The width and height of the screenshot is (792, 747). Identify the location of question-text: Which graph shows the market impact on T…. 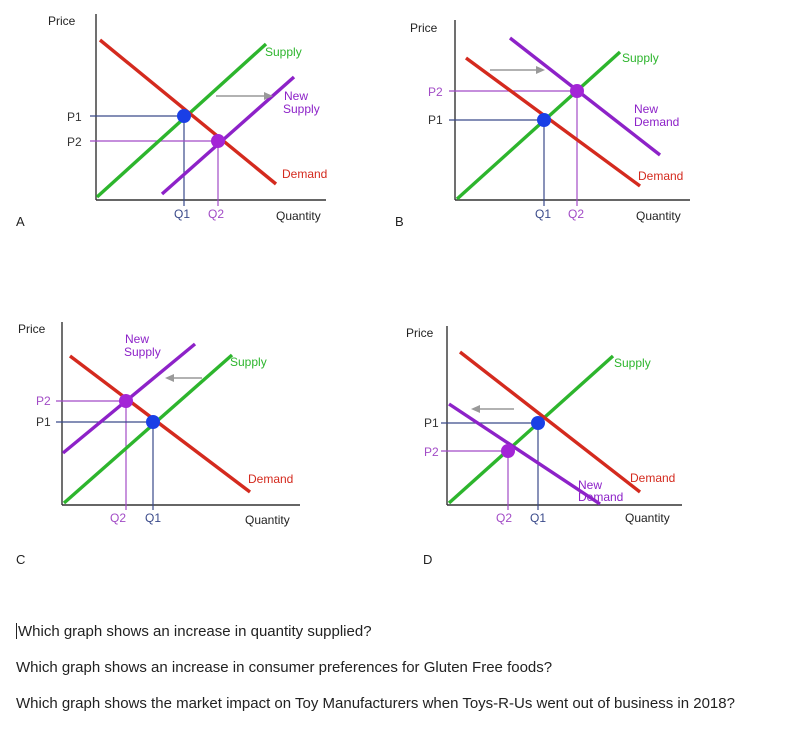
(375, 703).